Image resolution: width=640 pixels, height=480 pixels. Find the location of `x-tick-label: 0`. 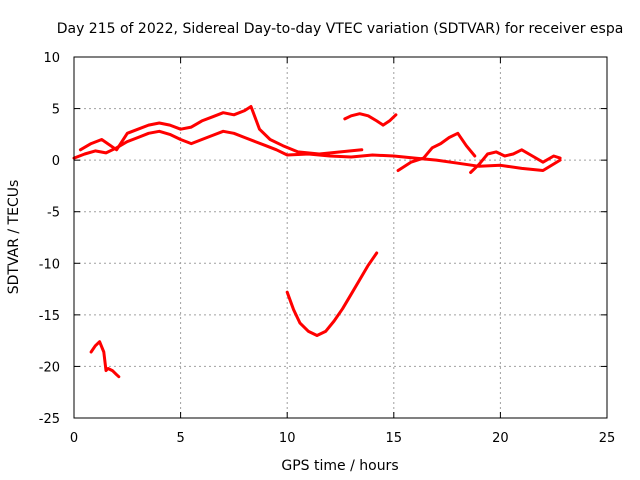

x-tick-label: 0 is located at coordinates (74, 438).